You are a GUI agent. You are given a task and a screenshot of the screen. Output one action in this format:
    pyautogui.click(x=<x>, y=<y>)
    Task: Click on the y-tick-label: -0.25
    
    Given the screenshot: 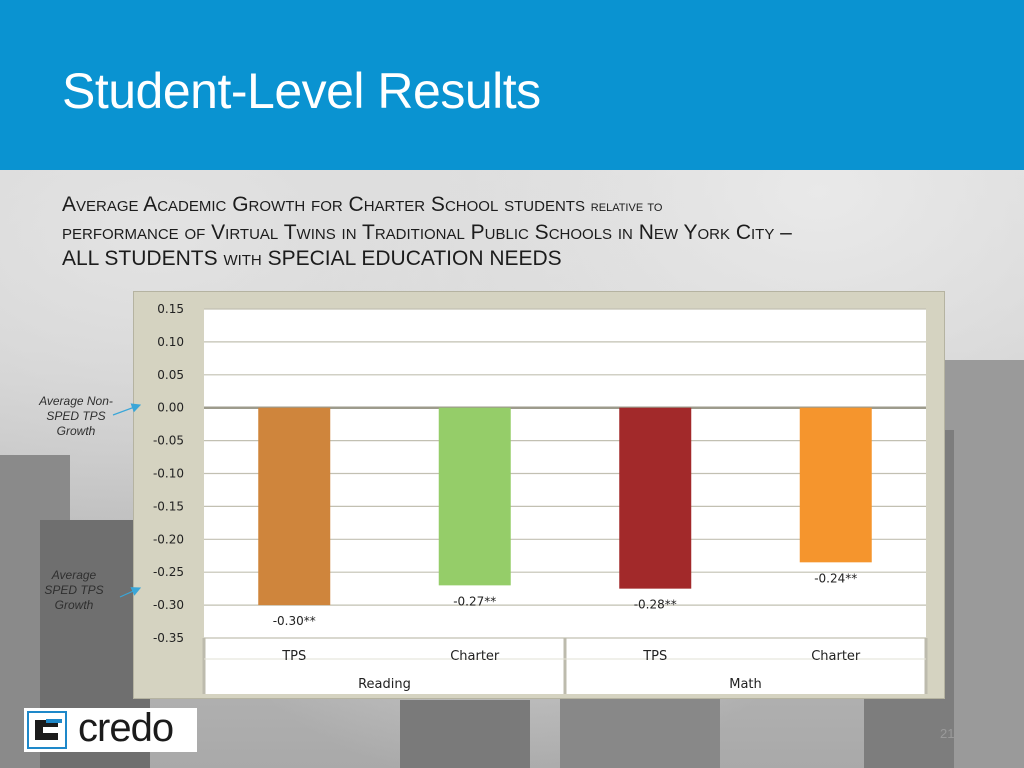 What is the action you would take?
    pyautogui.click(x=168, y=572)
    